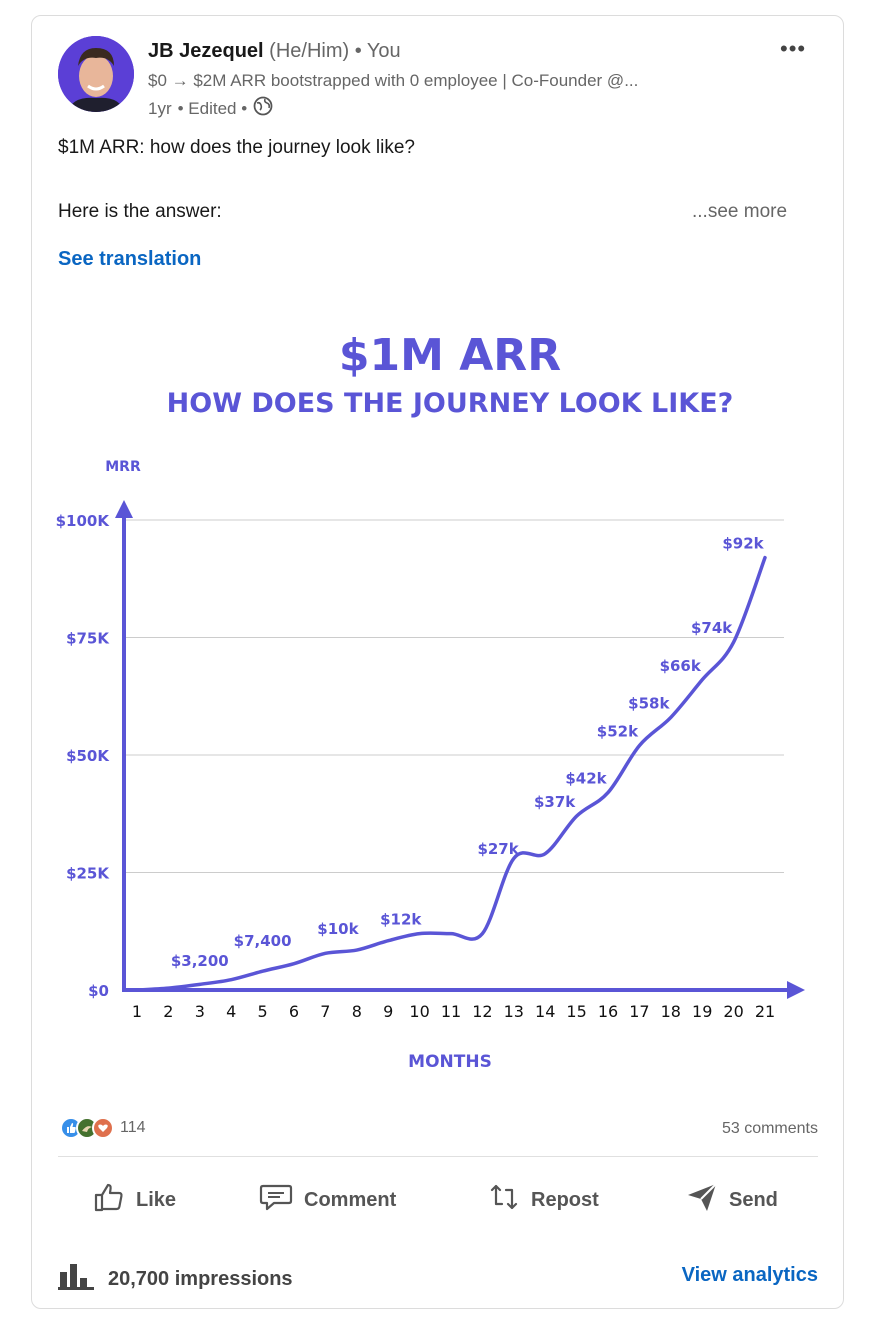 This screenshot has height=1330, width=874. I want to click on comment-icon, so click(276, 1200).